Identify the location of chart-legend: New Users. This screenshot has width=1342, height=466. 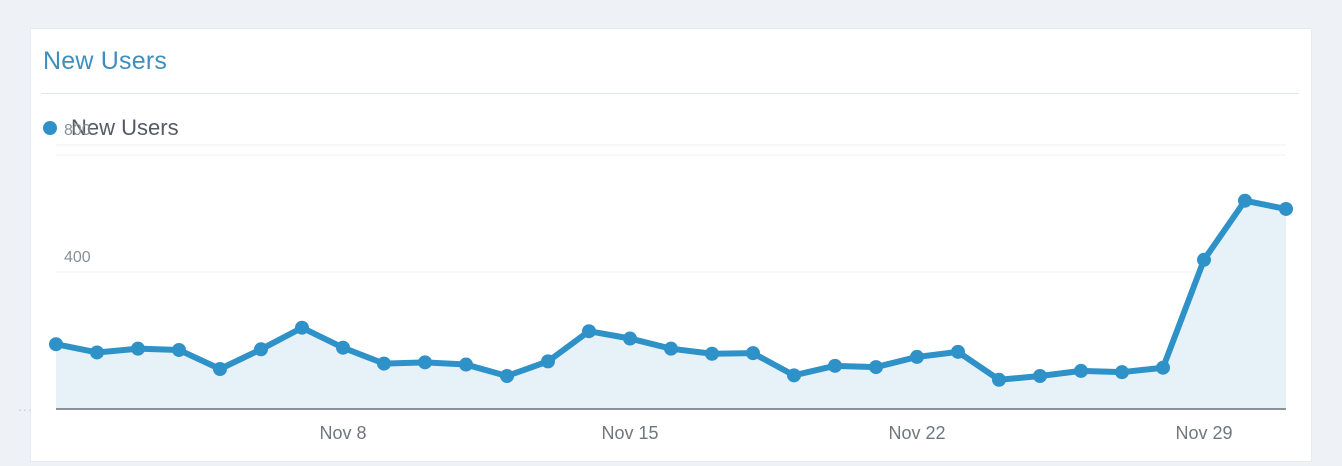
(111, 128).